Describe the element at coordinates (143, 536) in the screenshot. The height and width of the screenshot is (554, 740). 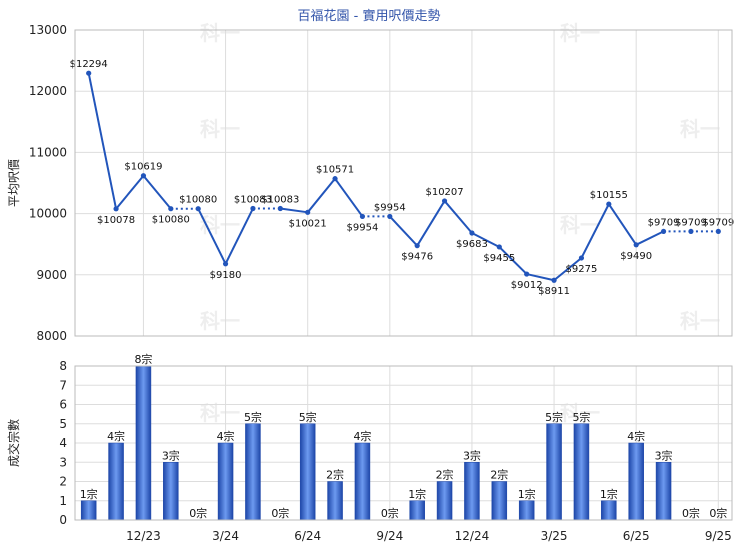
I see `x-tick-label: 12/23` at that location.